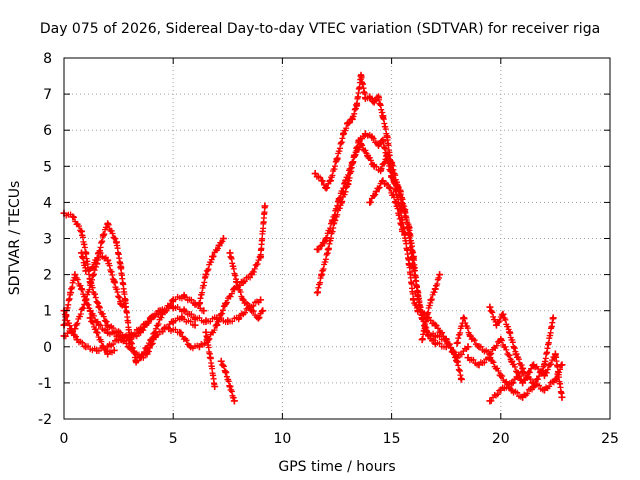 This screenshot has height=480, width=640. I want to click on x-tick-label: 5, so click(173, 439).